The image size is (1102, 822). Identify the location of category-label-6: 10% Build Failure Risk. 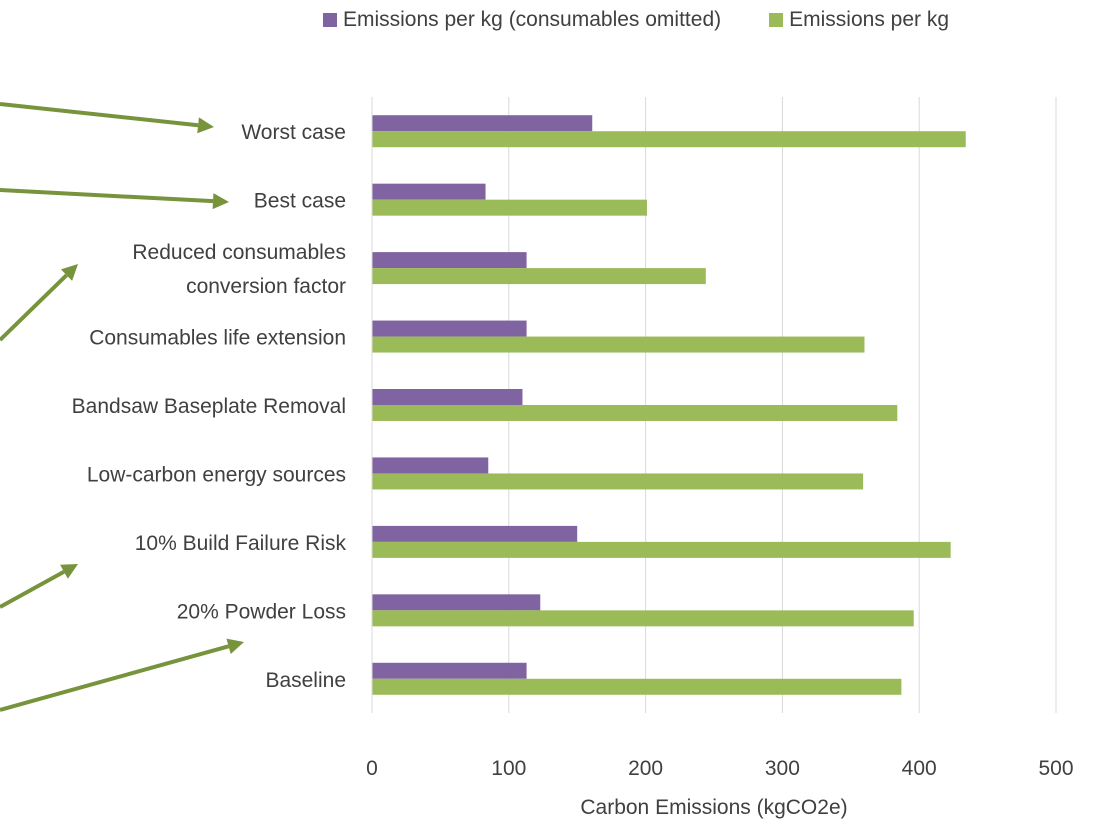
(241, 543).